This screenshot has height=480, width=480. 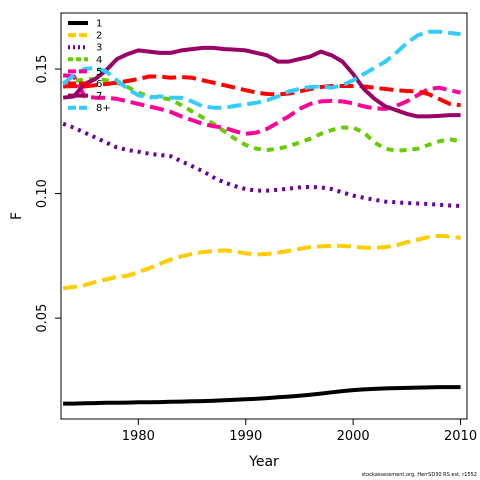 What do you see at coordinates (42, 69) in the screenshot?
I see `y-tick-label-2: 0.15` at bounding box center [42, 69].